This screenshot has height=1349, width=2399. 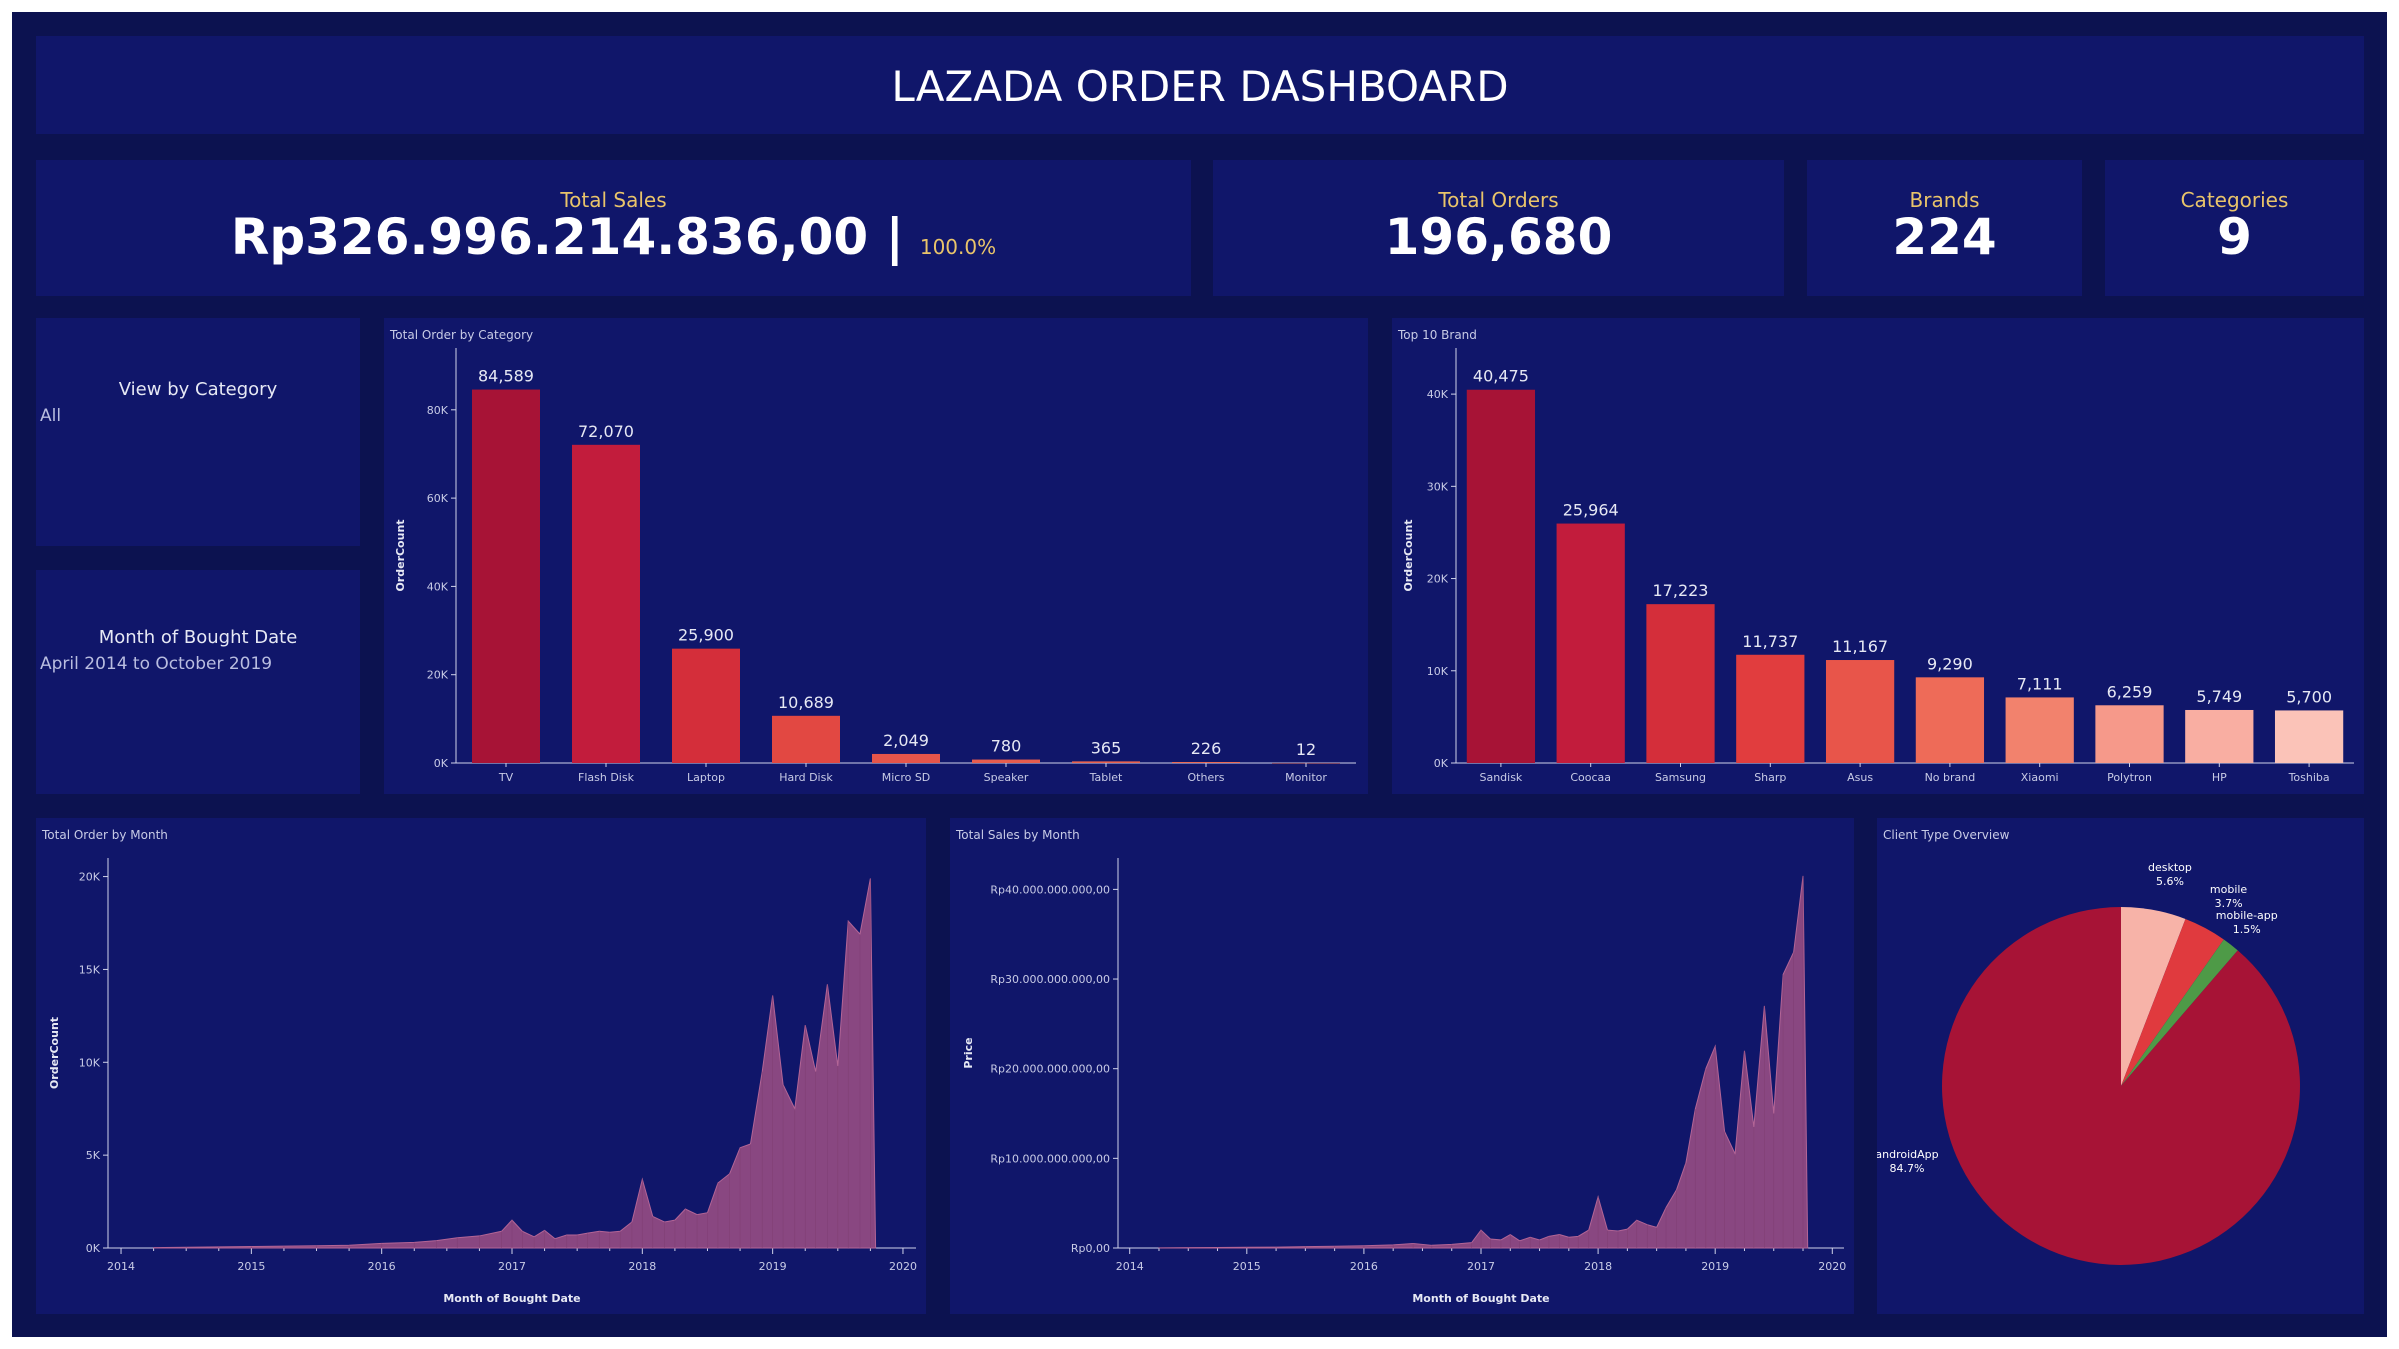 What do you see at coordinates (1500, 777) in the screenshot?
I see `brand-x-tick-label: Sandisk` at bounding box center [1500, 777].